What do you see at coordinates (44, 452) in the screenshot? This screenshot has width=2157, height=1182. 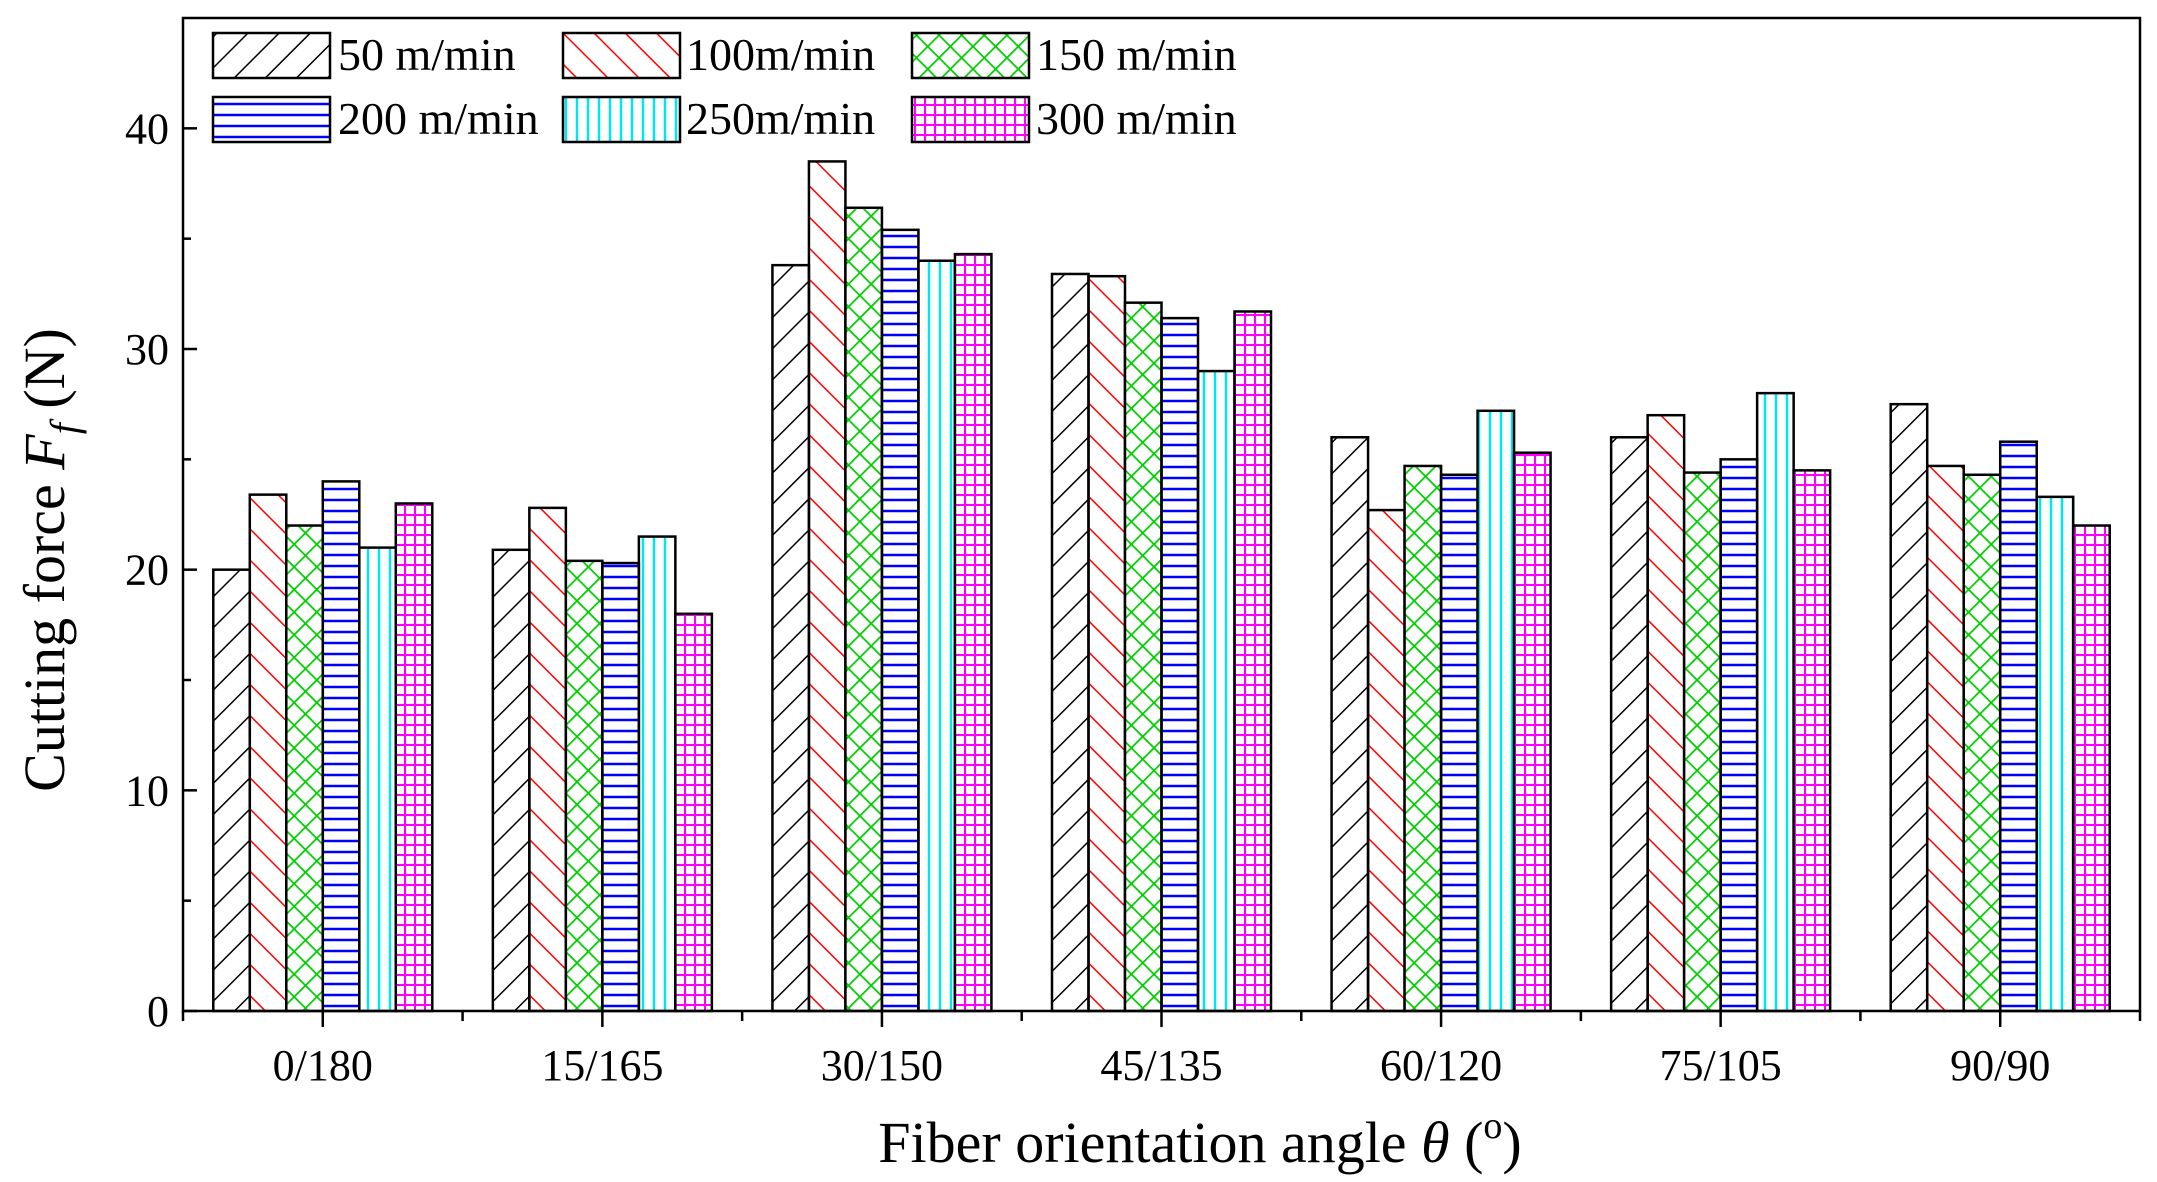 I see `y-axis-label-symbol: F` at bounding box center [44, 452].